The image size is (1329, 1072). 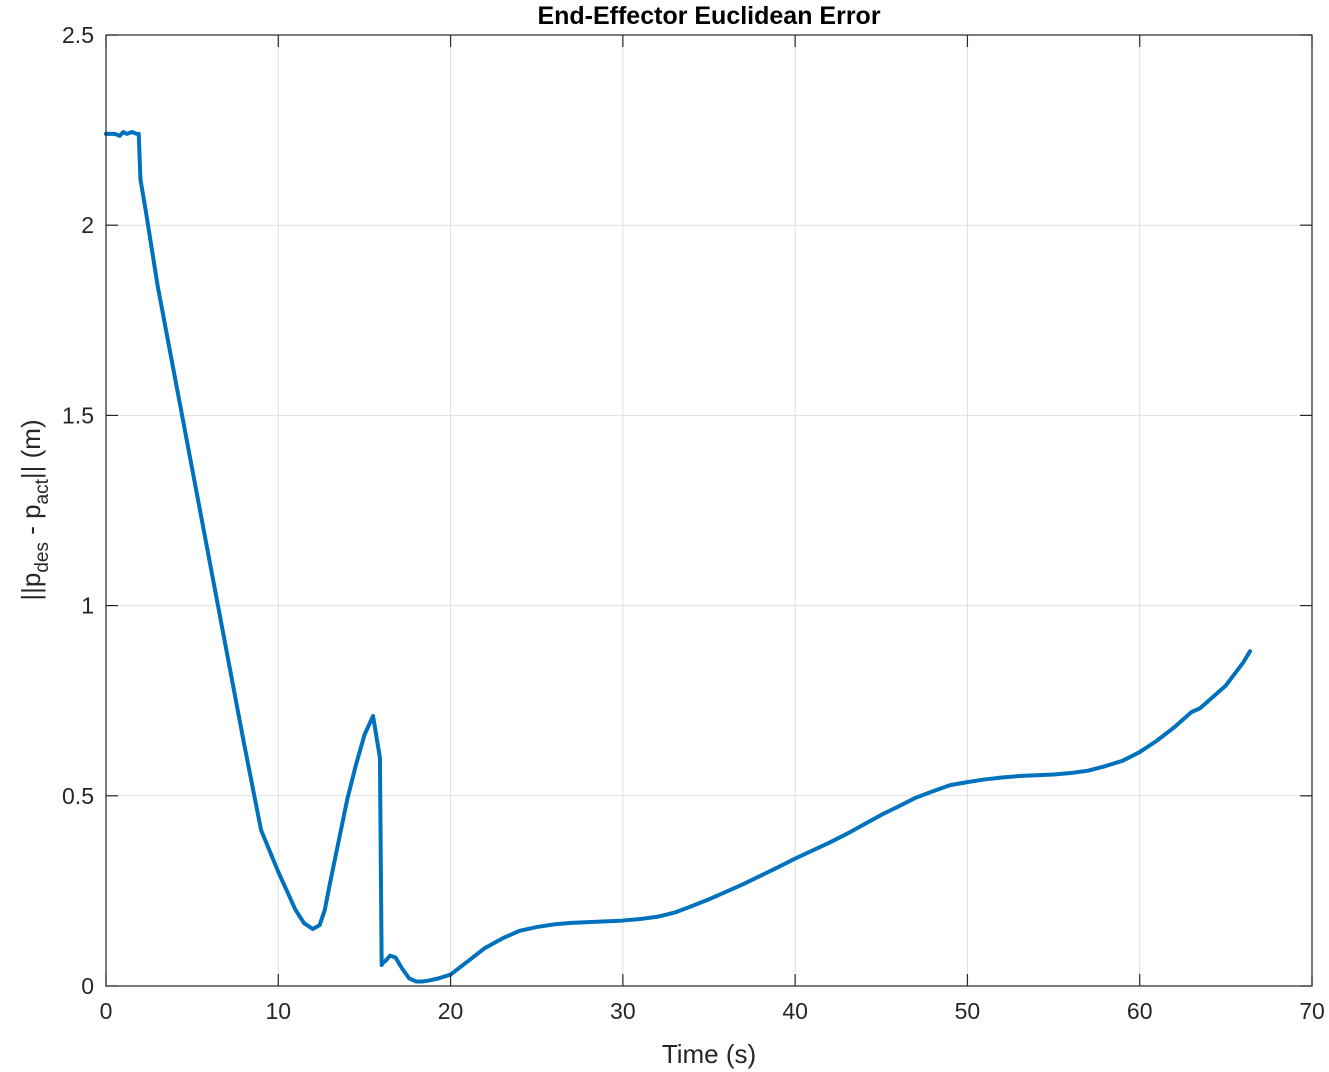 What do you see at coordinates (106, 1011) in the screenshot?
I see `x-tick-label: 0` at bounding box center [106, 1011].